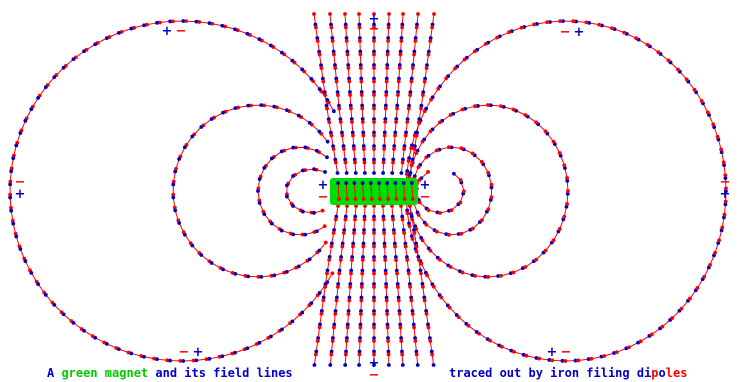  I want to click on caption-left: A green magnet and its field lines, so click(170, 373).